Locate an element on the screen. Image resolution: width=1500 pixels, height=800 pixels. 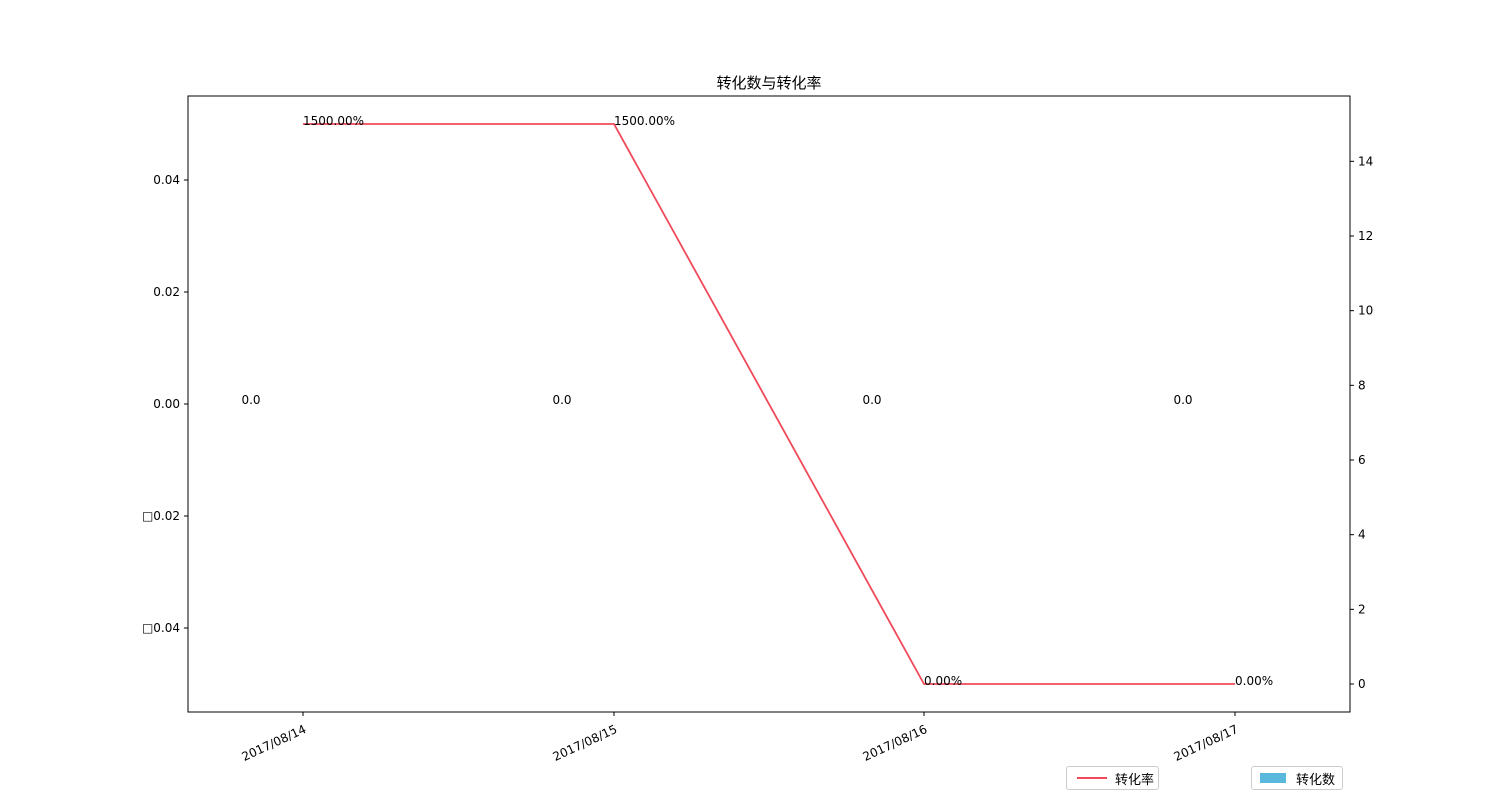
left-tick-label: 0.02 is located at coordinates (166, 292).